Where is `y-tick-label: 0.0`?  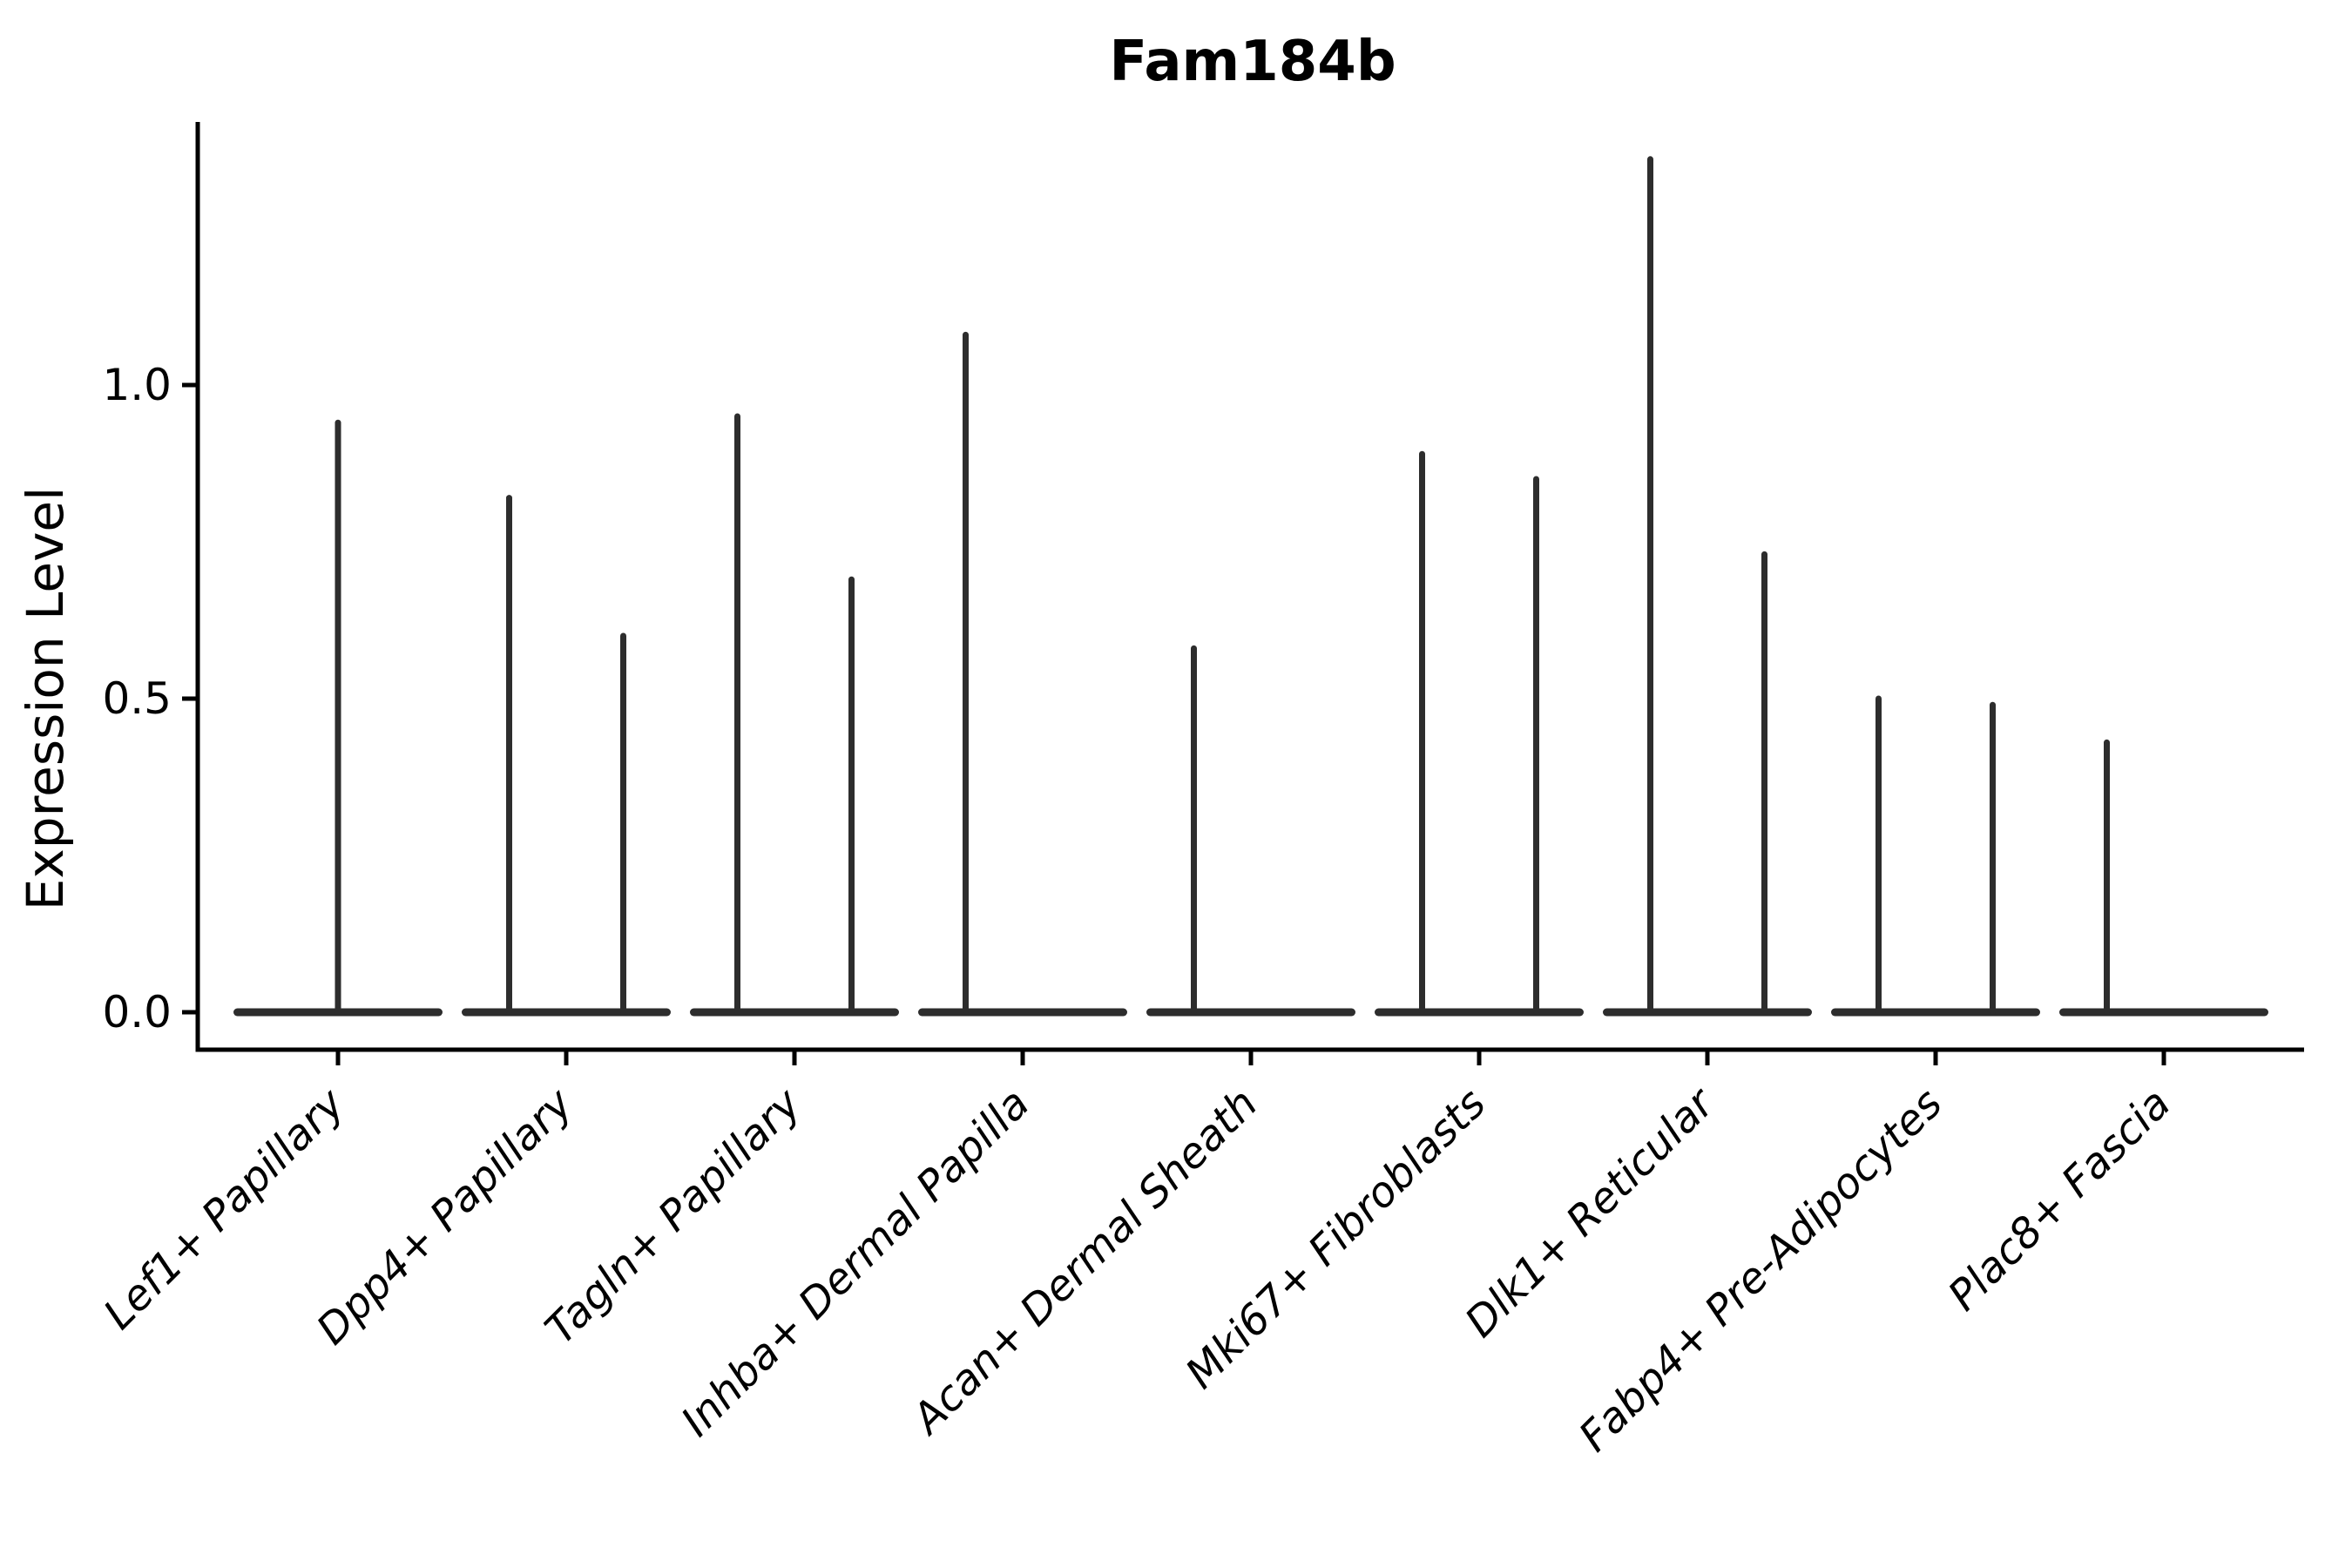 y-tick-label: 0.0 is located at coordinates (137, 1012).